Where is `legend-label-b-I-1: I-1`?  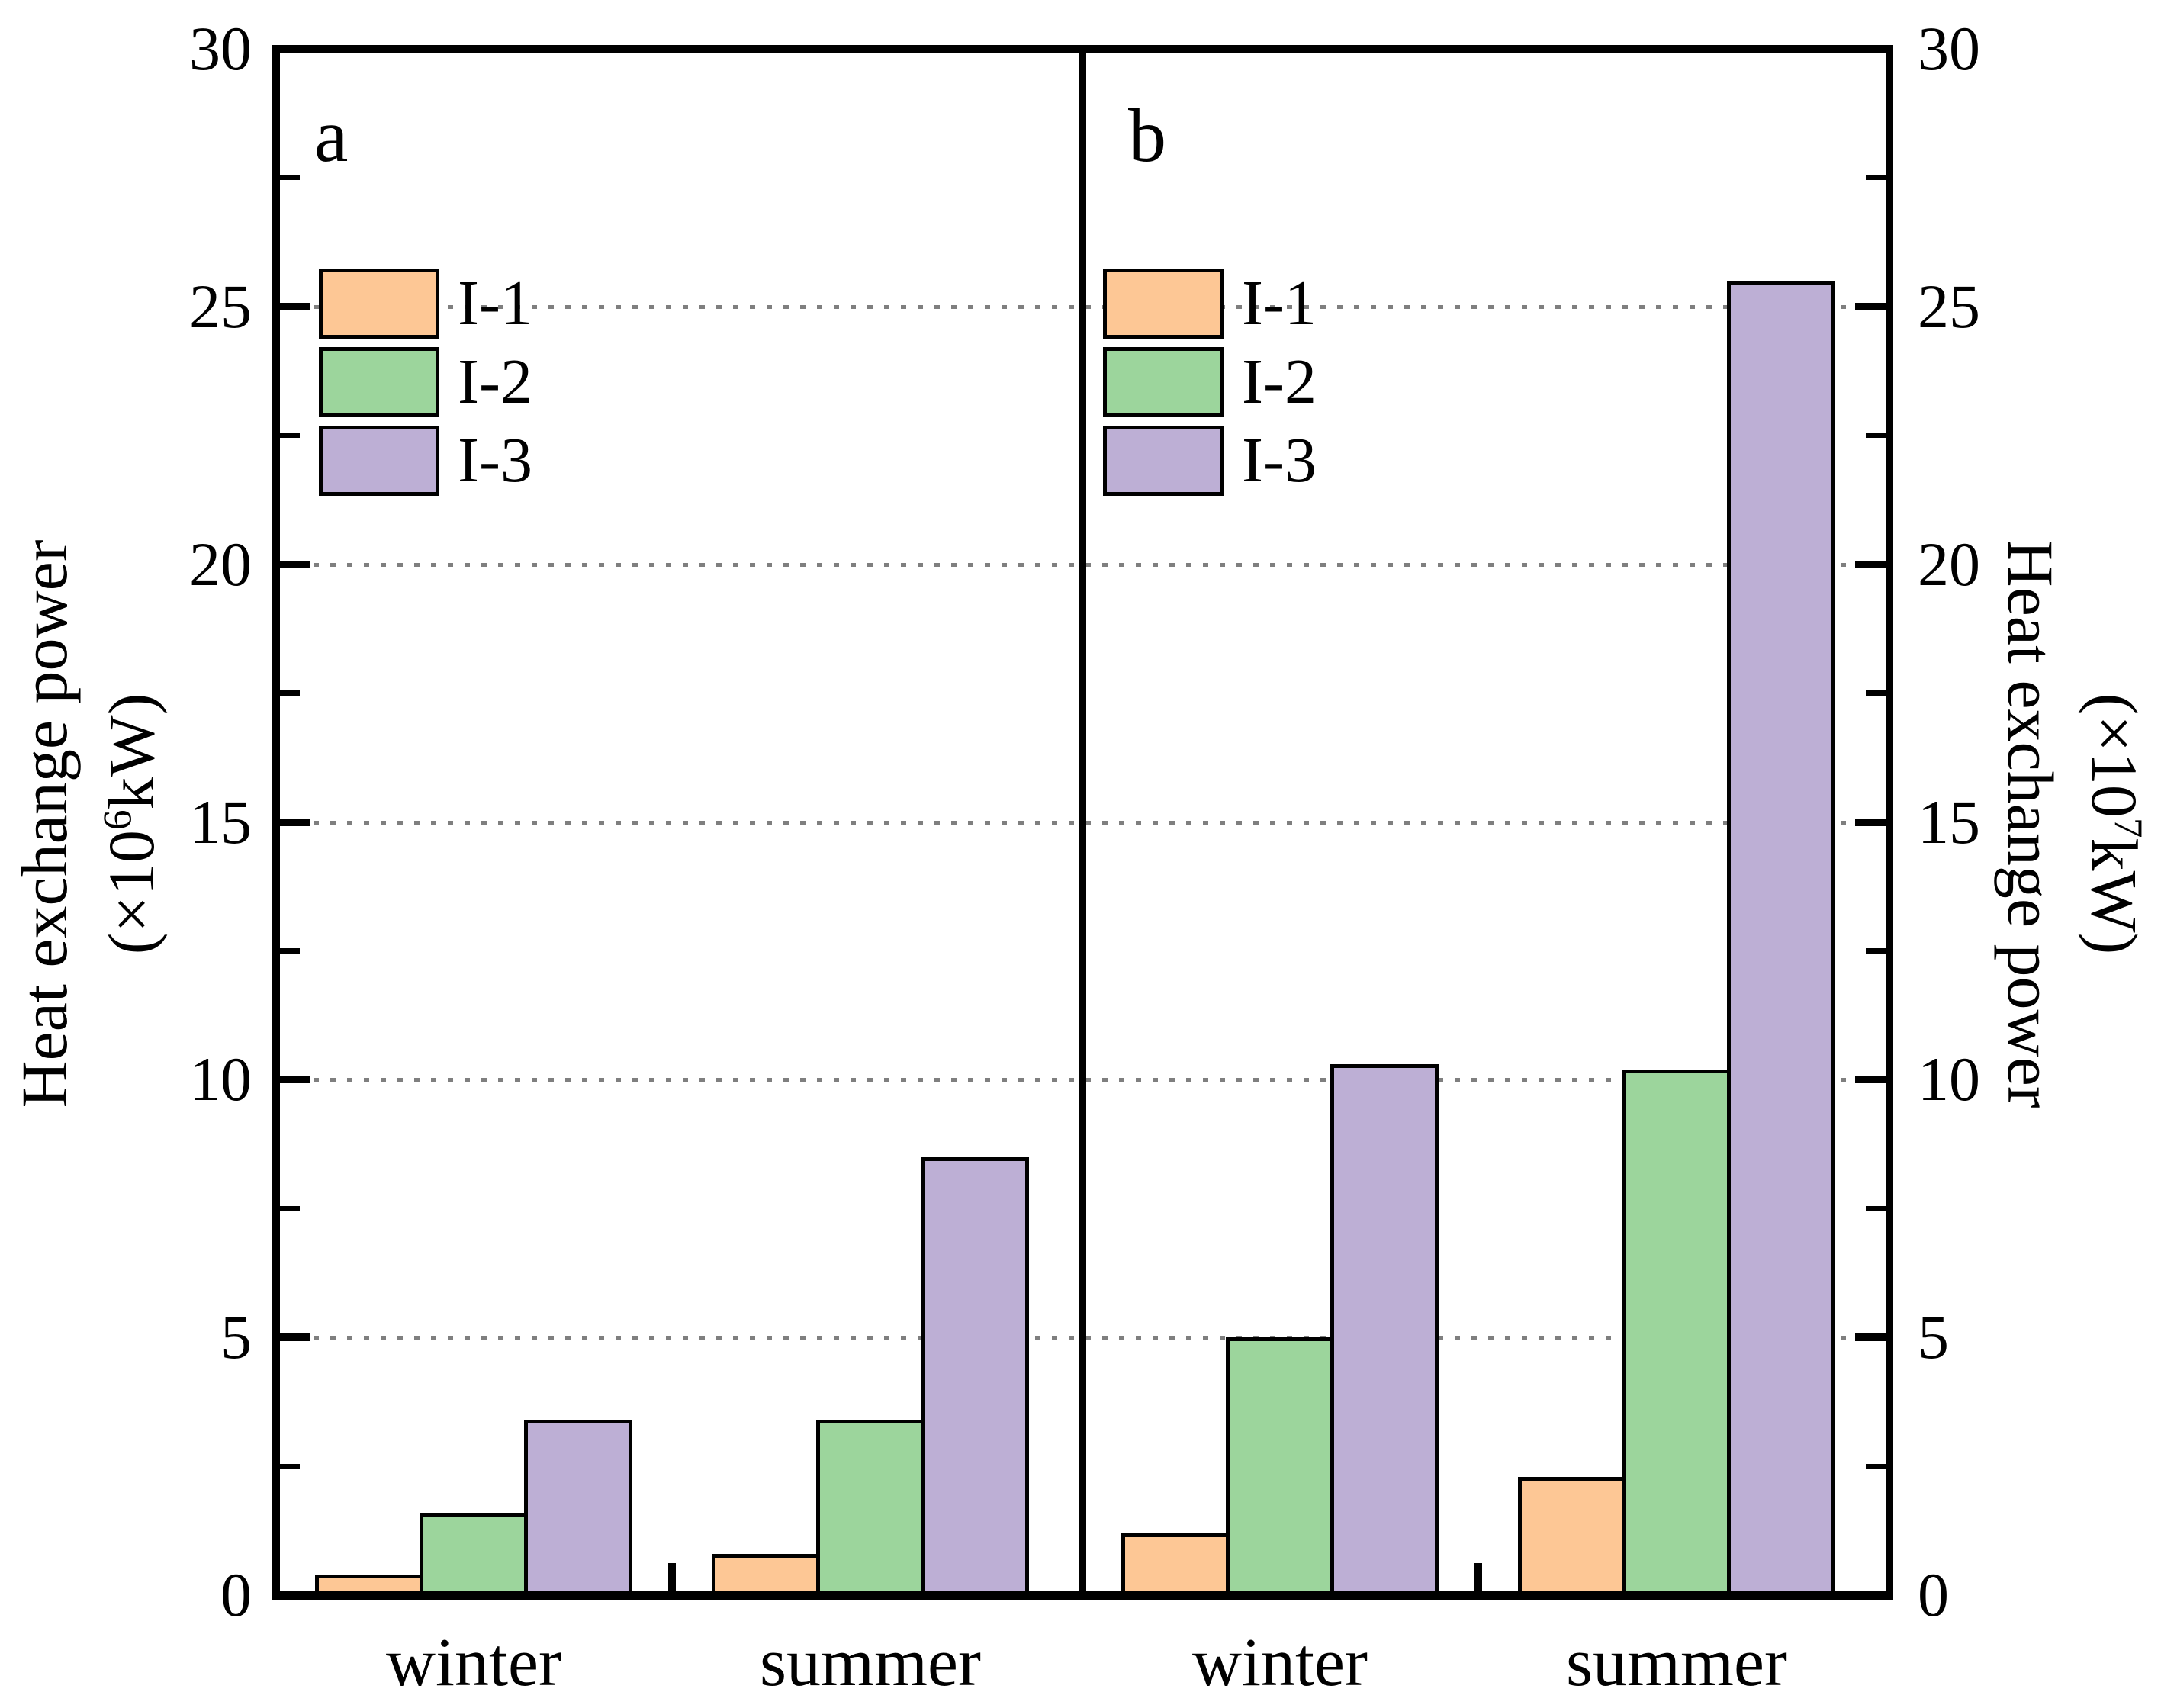 legend-label-b-I-1: I-1 is located at coordinates (1279, 303).